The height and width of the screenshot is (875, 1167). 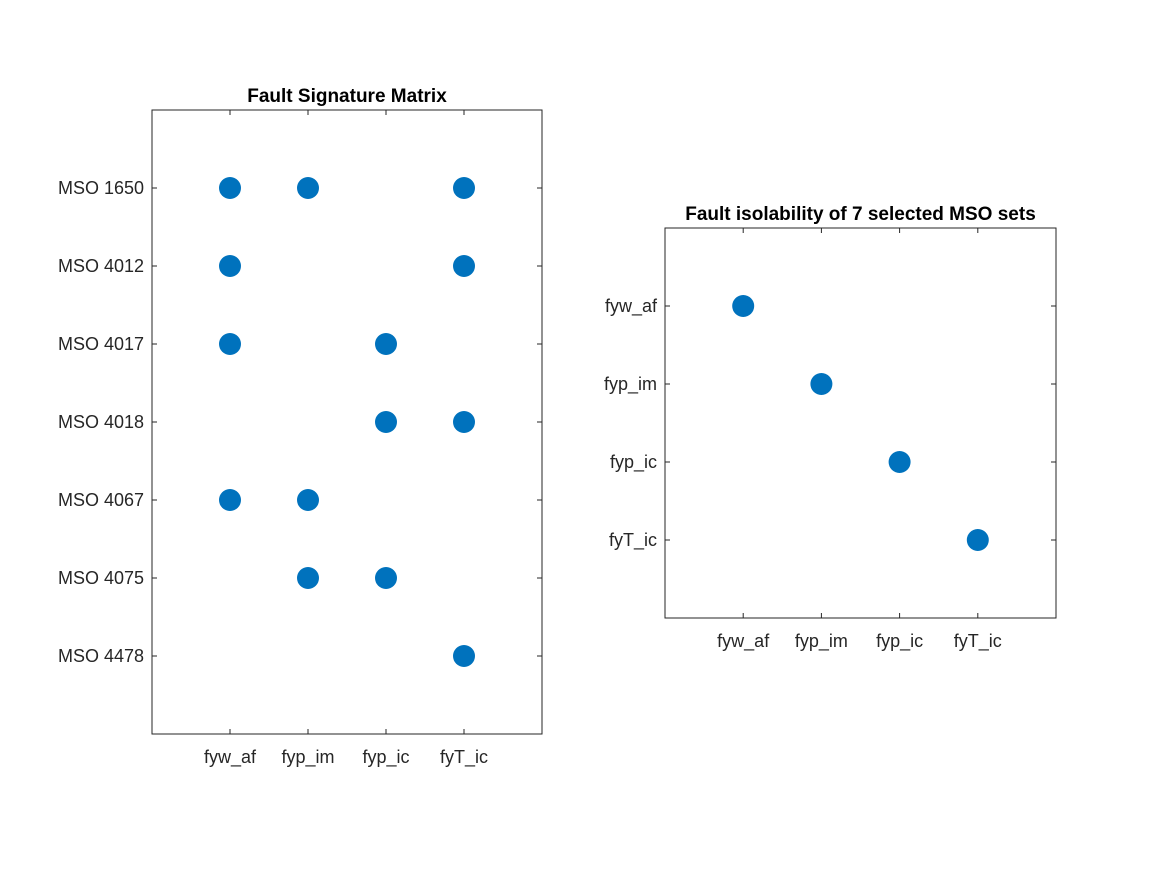 I want to click on y-tick-label: fyp_ic, so click(x=633, y=462).